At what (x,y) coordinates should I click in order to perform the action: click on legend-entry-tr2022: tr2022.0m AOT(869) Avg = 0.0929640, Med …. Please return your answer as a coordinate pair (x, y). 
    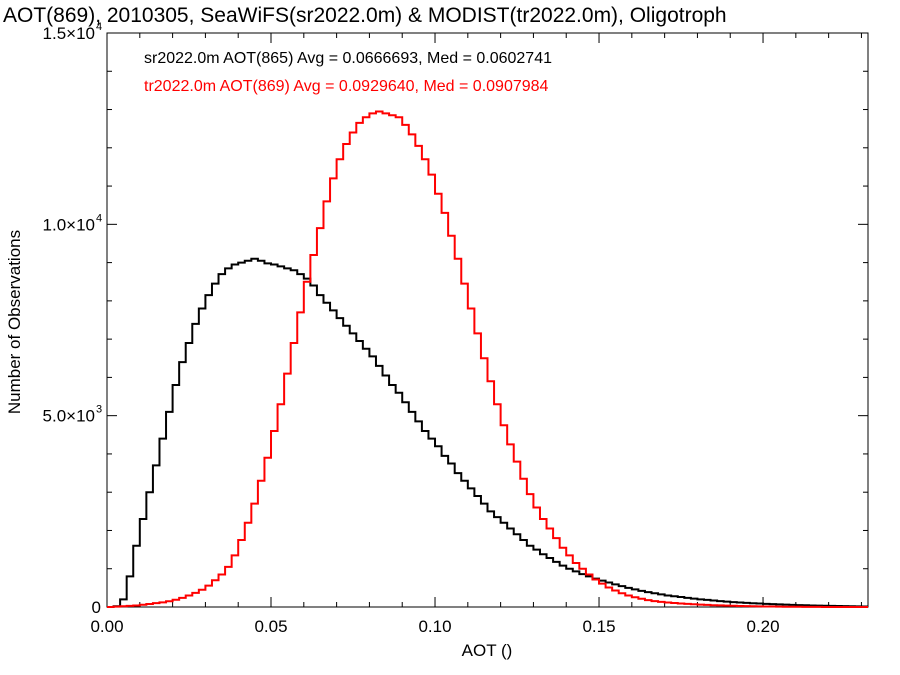
    Looking at the image, I should click on (346, 86).